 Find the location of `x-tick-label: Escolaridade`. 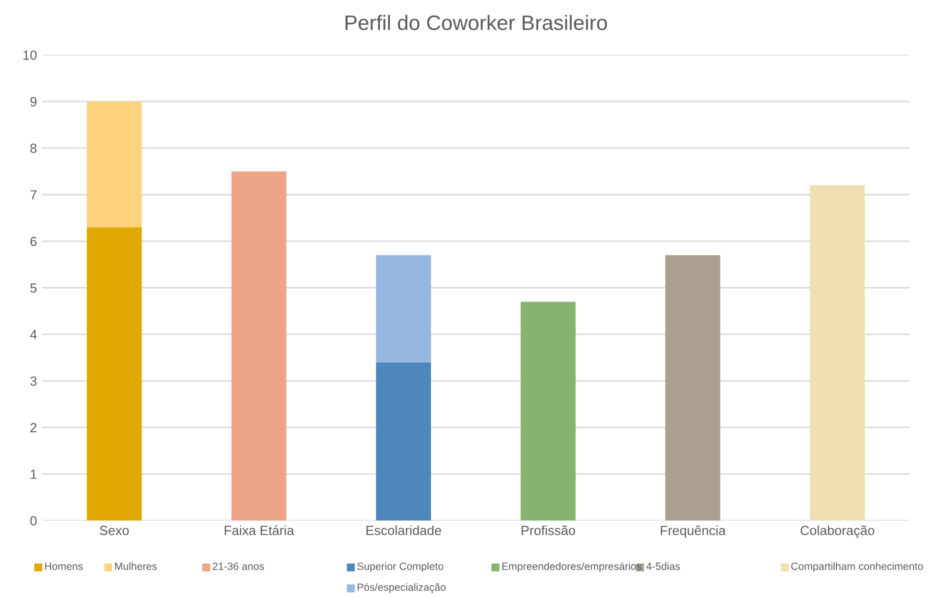

x-tick-label: Escolaridade is located at coordinates (404, 530).